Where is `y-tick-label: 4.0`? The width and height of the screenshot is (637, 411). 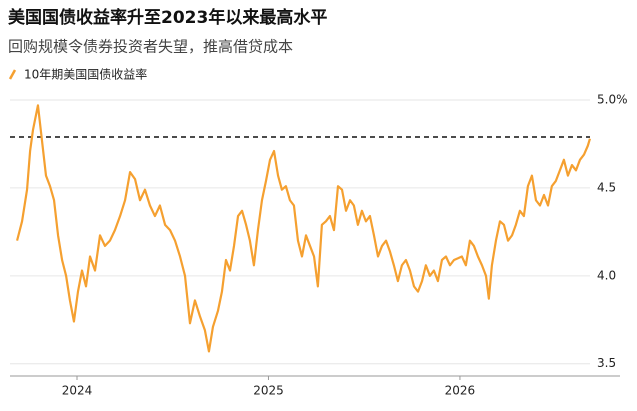 y-tick-label: 4.0 is located at coordinates (606, 275).